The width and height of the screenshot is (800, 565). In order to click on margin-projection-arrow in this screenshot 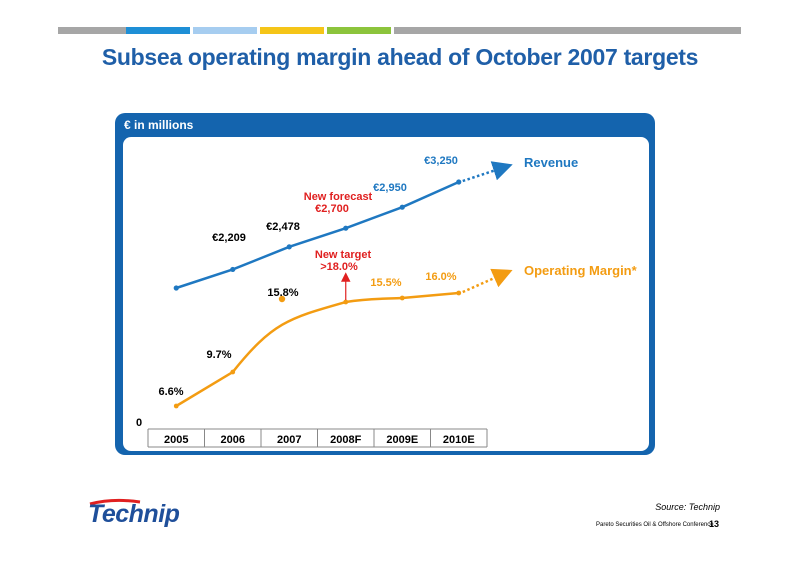, I will do `click(487, 281)`.